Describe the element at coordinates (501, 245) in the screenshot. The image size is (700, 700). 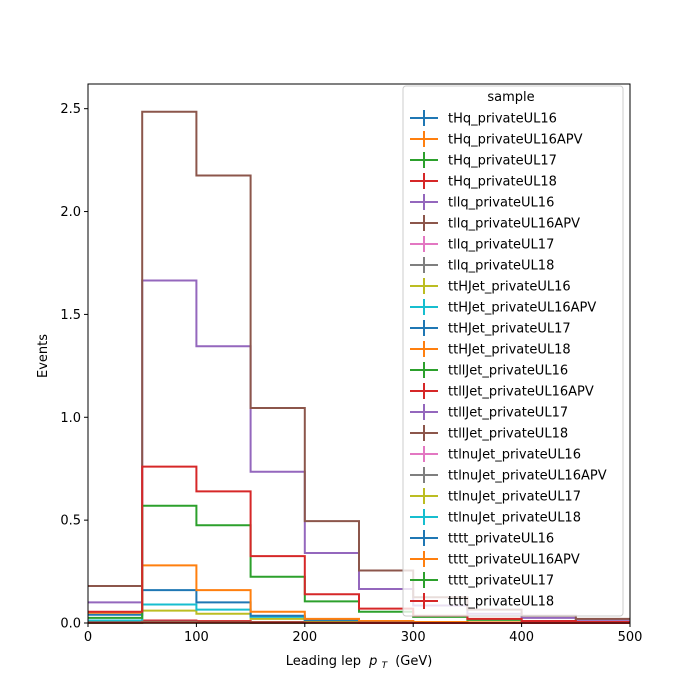
I see `legend-label: tllq_privateUL17` at that location.